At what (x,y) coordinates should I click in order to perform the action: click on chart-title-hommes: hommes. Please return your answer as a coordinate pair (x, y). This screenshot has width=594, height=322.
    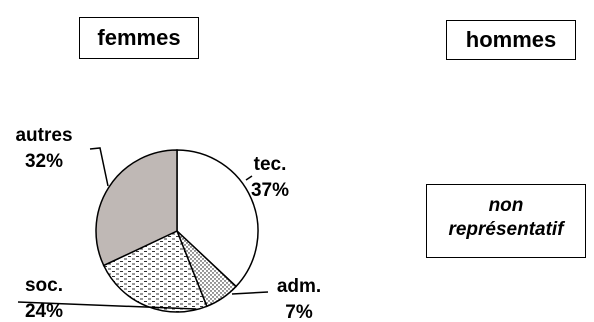
    Looking at the image, I should click on (511, 40).